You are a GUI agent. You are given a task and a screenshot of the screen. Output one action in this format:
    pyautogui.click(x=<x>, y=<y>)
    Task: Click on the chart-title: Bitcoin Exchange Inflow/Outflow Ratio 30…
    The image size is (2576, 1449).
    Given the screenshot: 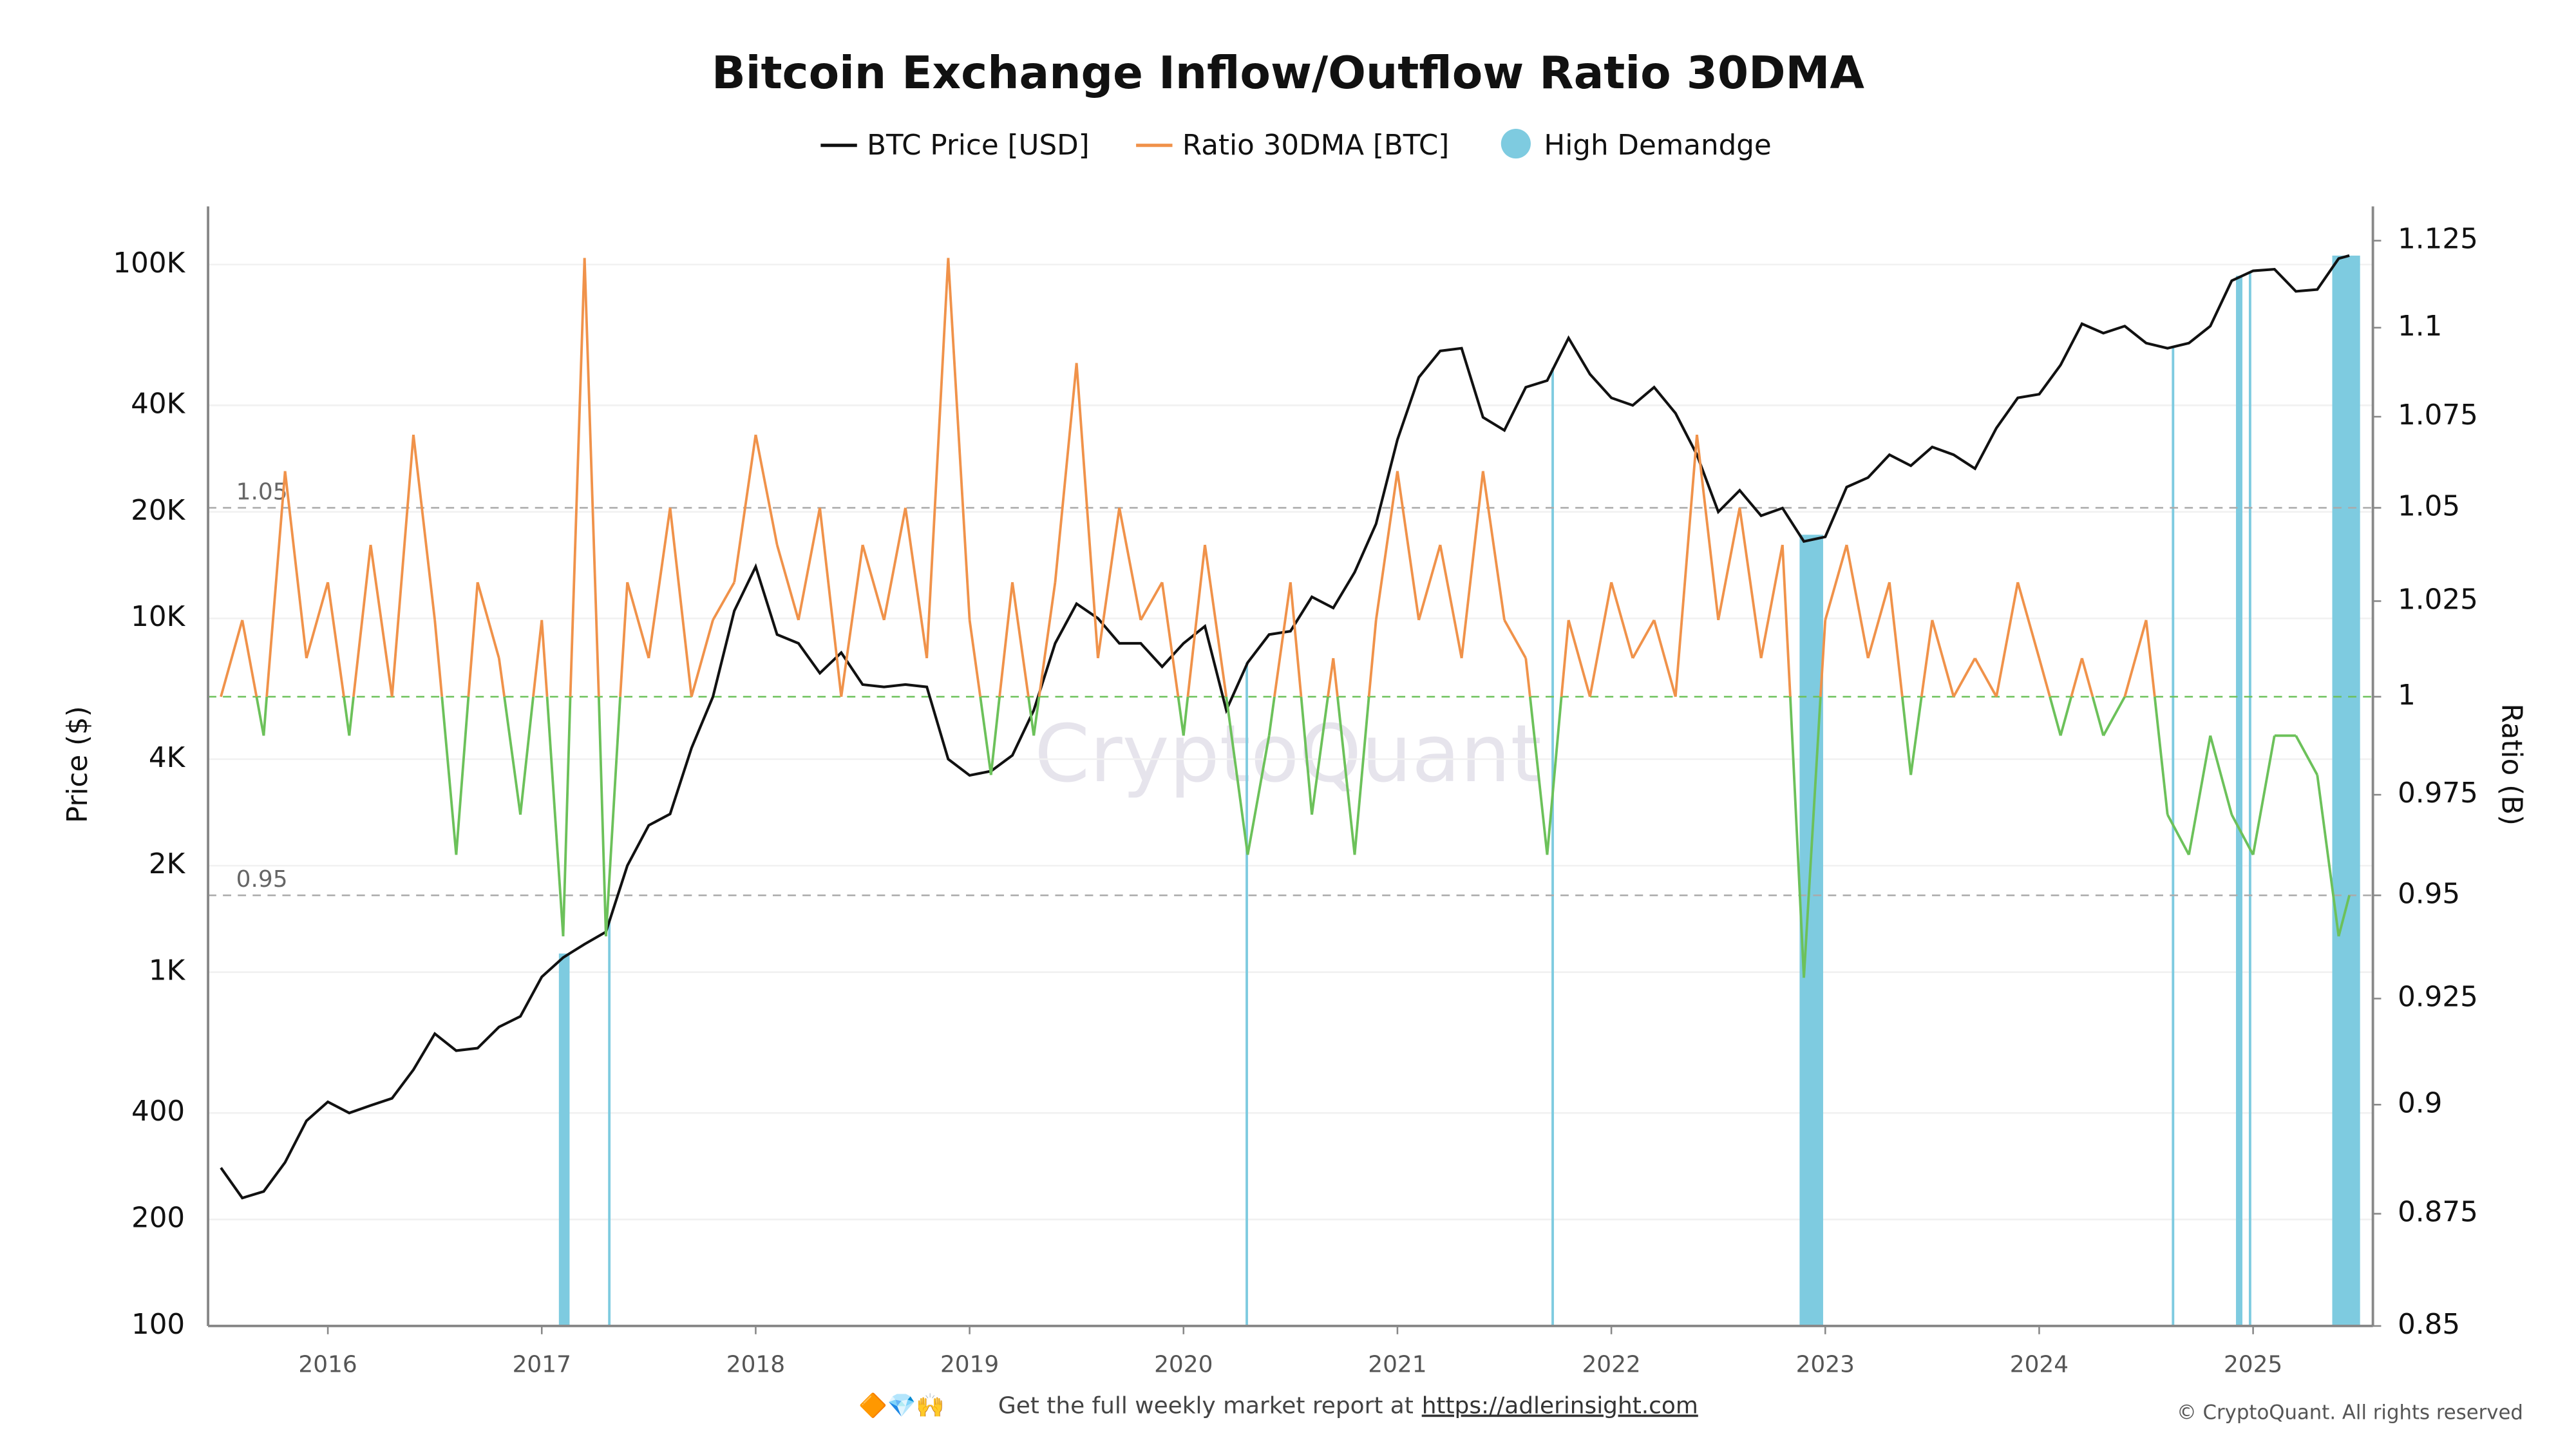 What is the action you would take?
    pyautogui.click(x=1288, y=73)
    